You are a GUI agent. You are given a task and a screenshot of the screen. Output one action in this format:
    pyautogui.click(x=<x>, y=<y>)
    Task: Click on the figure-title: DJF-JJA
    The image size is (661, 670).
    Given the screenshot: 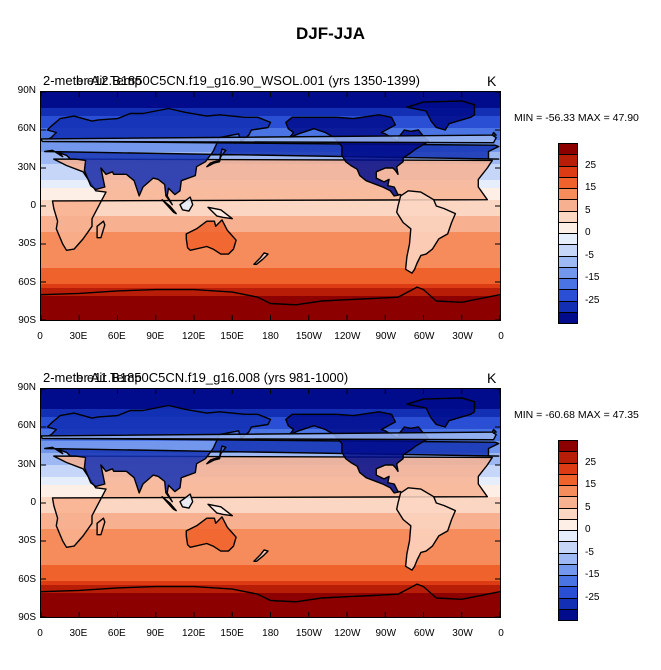 What is the action you would take?
    pyautogui.click(x=330, y=33)
    